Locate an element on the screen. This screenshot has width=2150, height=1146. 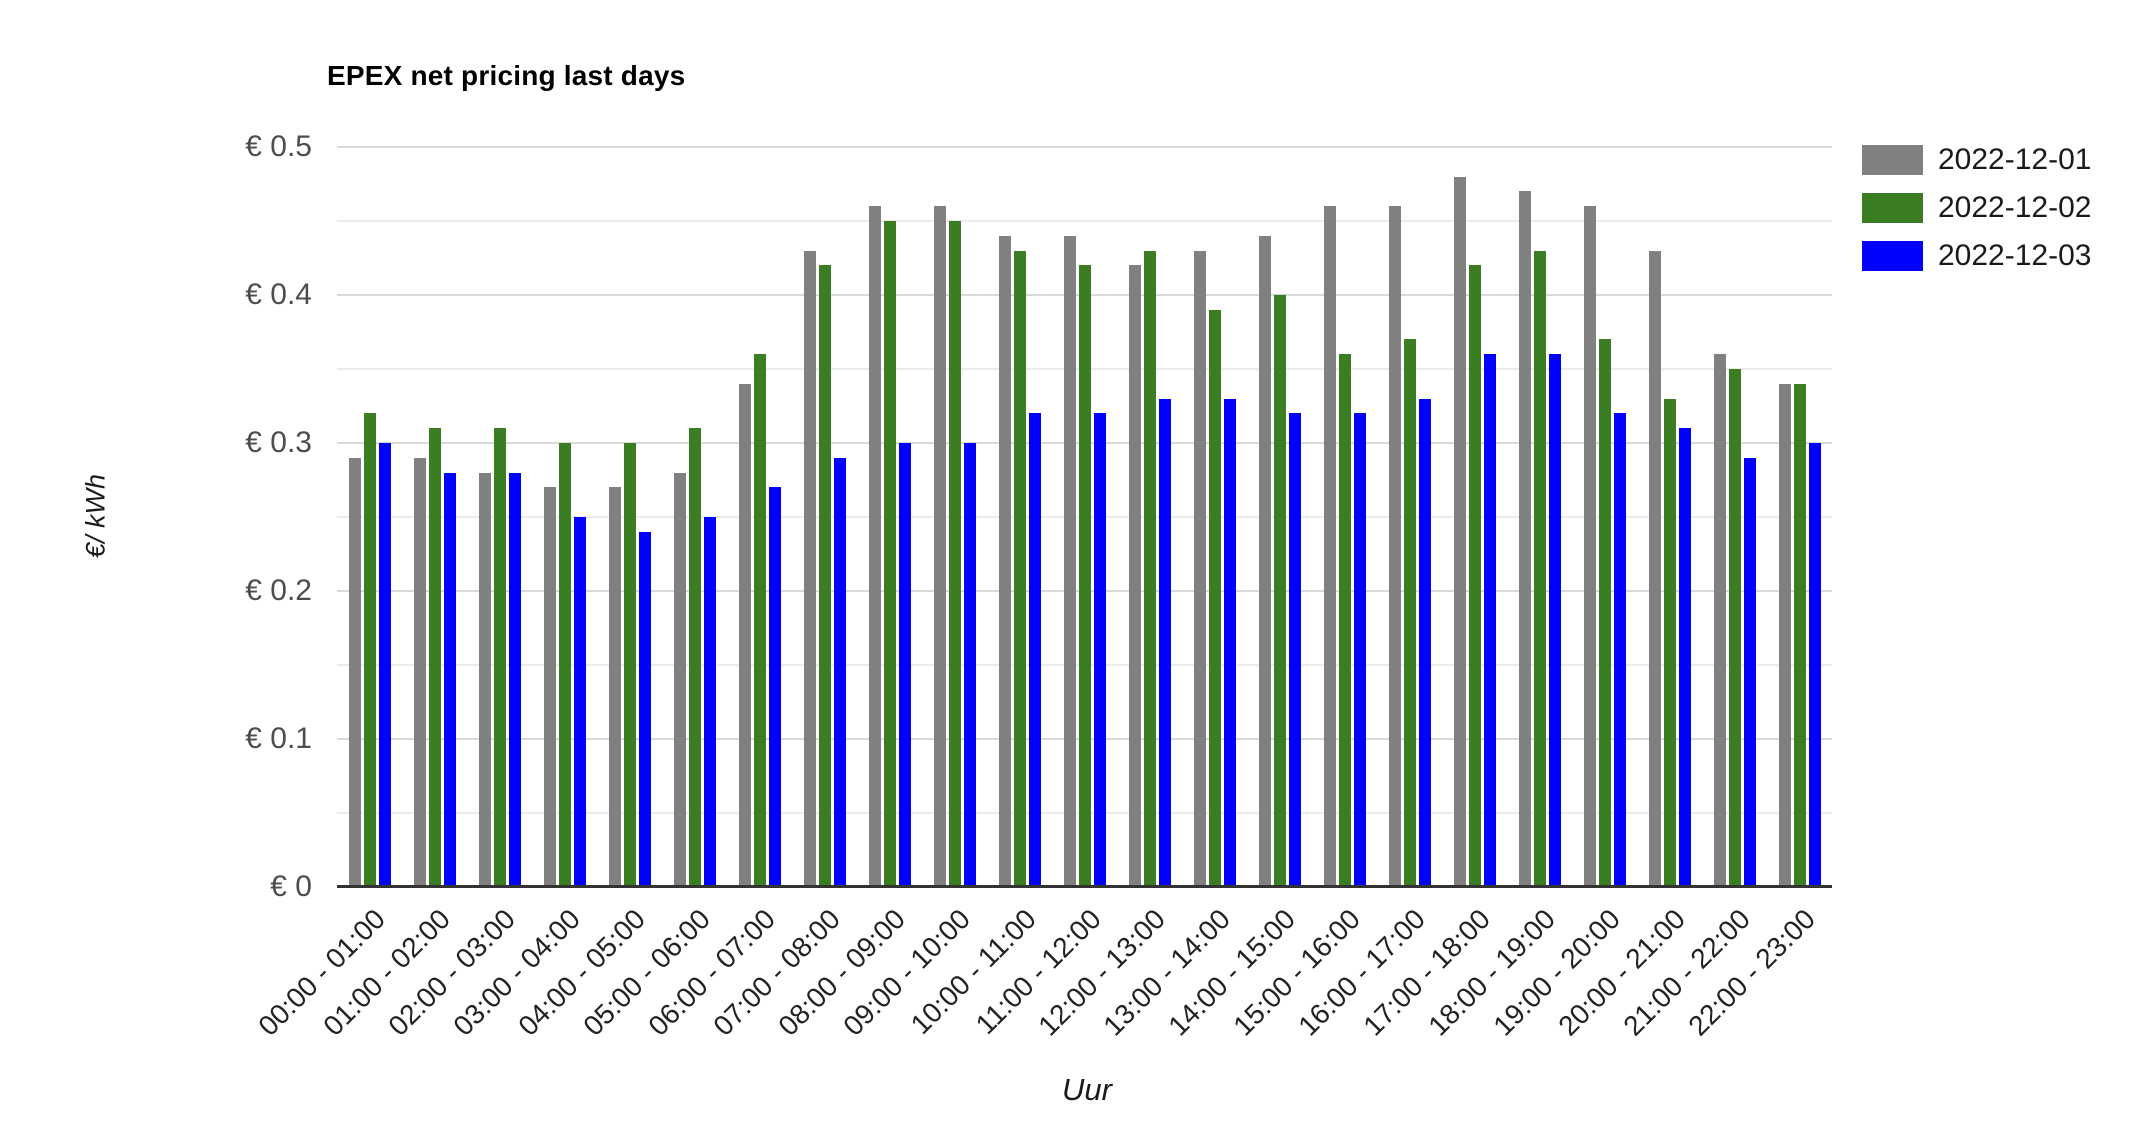
legend-item: 2022-12-03 is located at coordinates (1976, 255).